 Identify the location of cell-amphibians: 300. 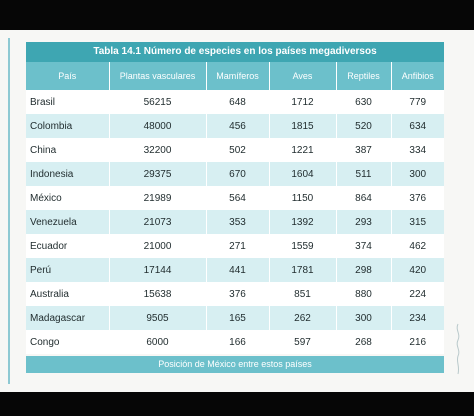
(417, 174).